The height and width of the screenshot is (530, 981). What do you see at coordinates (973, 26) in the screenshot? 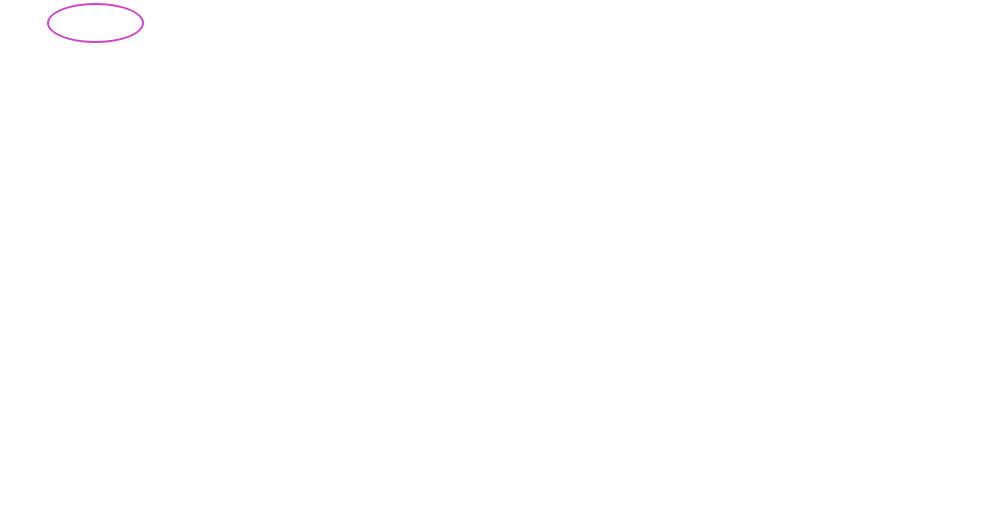
I see `symbol-label` at bounding box center [973, 26].